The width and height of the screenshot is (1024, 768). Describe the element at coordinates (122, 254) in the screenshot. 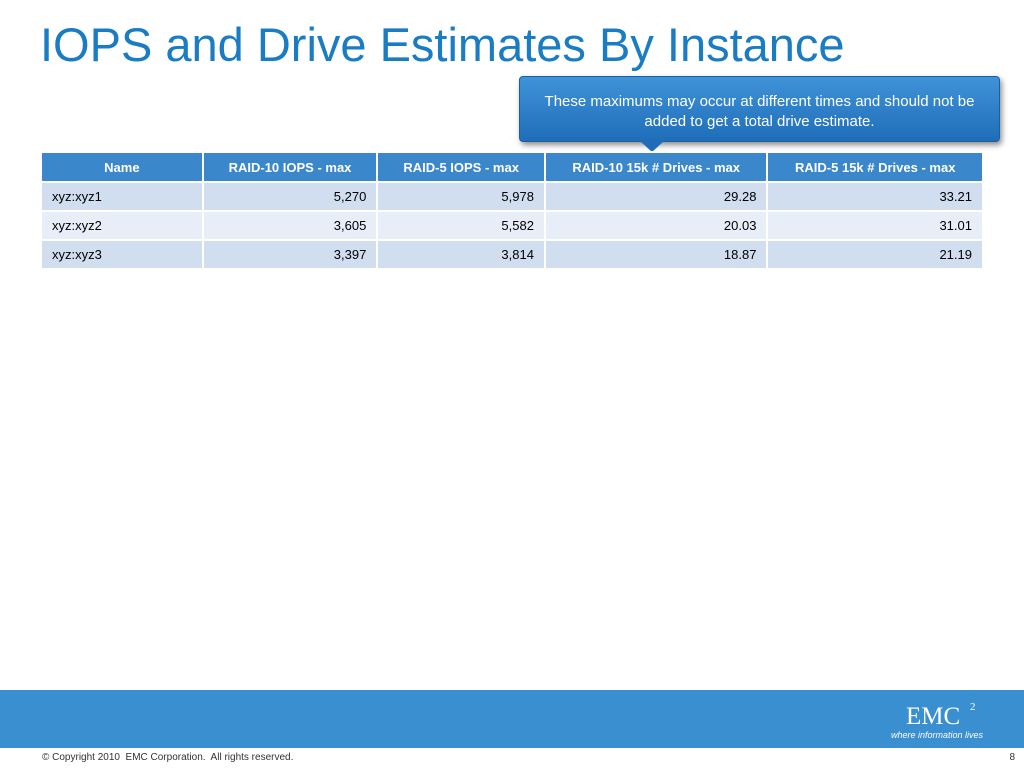

I see `cell-name: xyz:xyz3` at that location.